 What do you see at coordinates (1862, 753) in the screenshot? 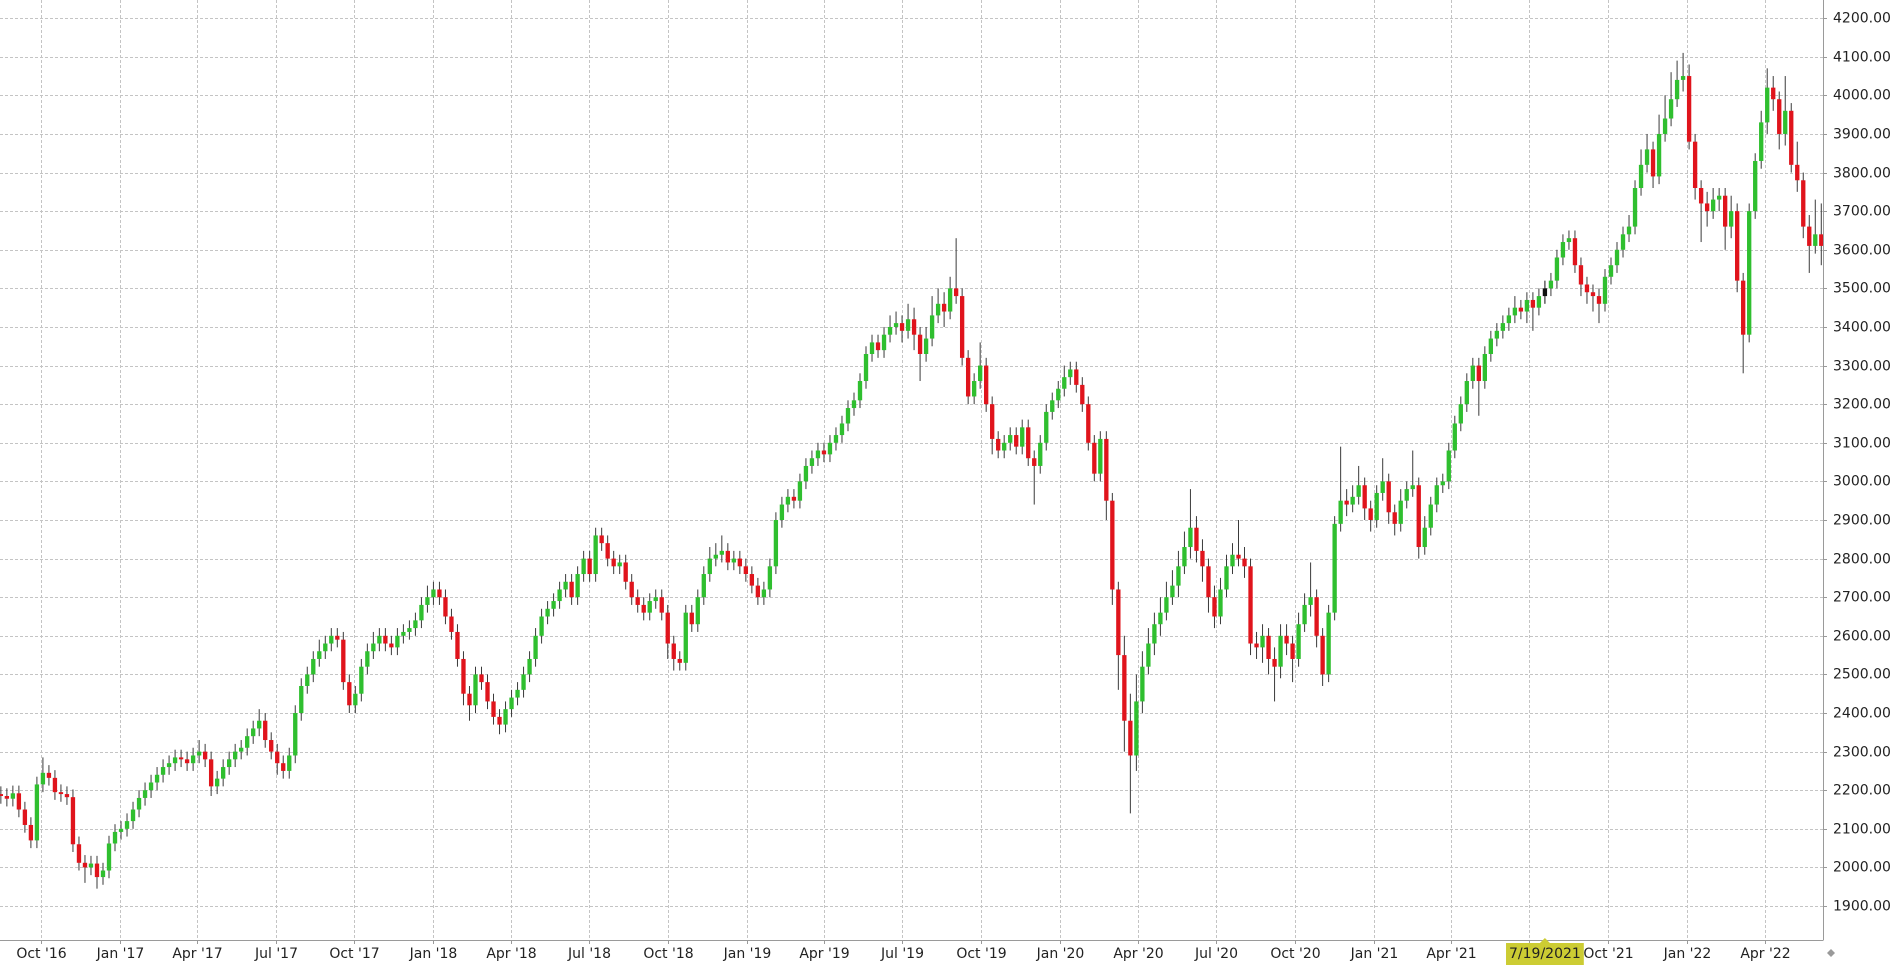
I see `y-tick-label: 2300.00` at bounding box center [1862, 753].